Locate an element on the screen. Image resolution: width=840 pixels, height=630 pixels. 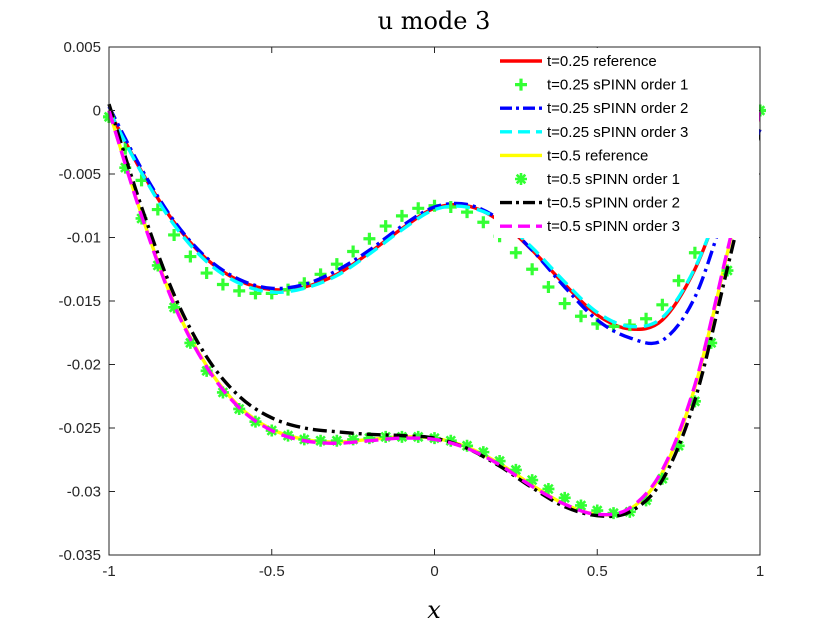
legend-entry-5: t=0.5 reference is located at coordinates (574, 155).